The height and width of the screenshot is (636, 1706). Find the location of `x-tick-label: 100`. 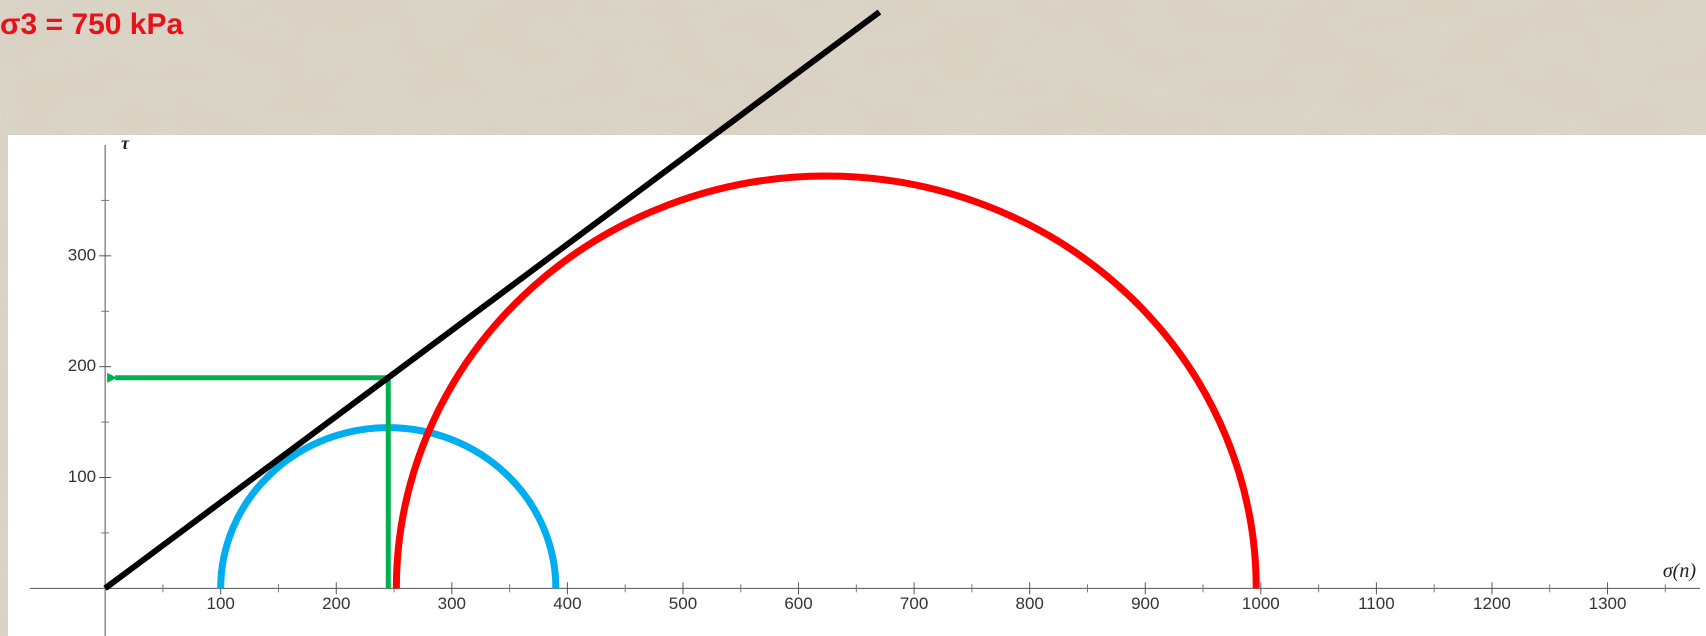

x-tick-label: 100 is located at coordinates (221, 603).